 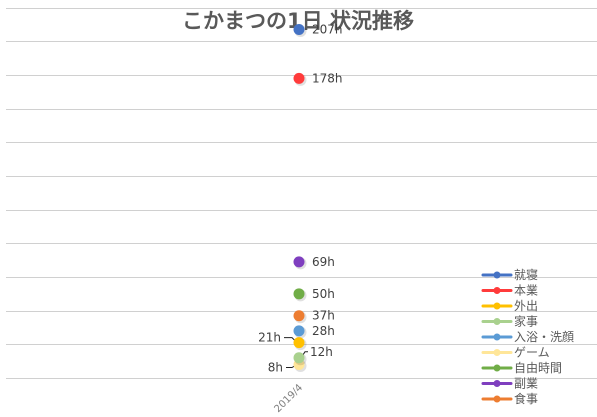 I want to click on data-label: 12h, so click(x=321, y=352).